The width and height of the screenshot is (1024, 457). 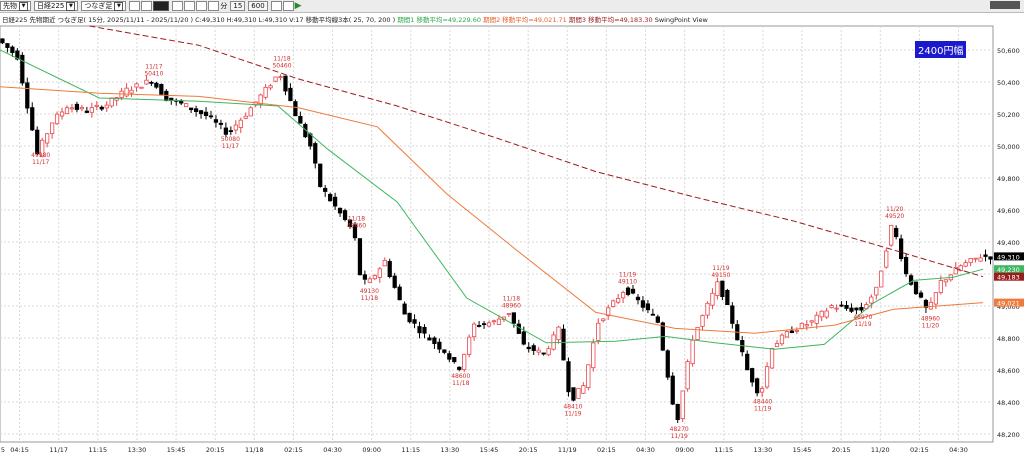 What do you see at coordinates (511, 305) in the screenshot?
I see `swing-price-label: 48960` at bounding box center [511, 305].